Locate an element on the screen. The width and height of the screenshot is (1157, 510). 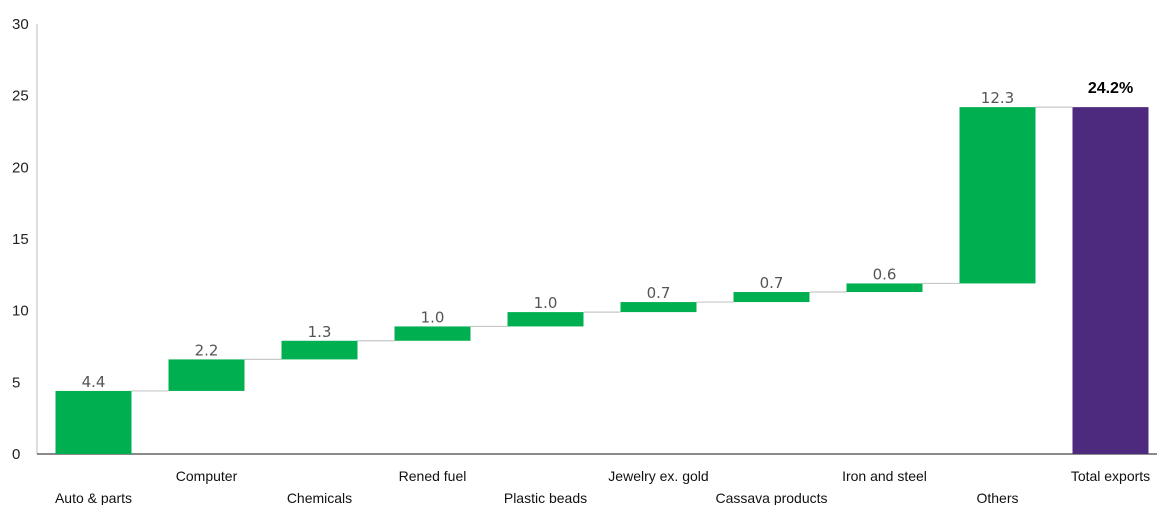
value-label: 1.3 is located at coordinates (320, 332).